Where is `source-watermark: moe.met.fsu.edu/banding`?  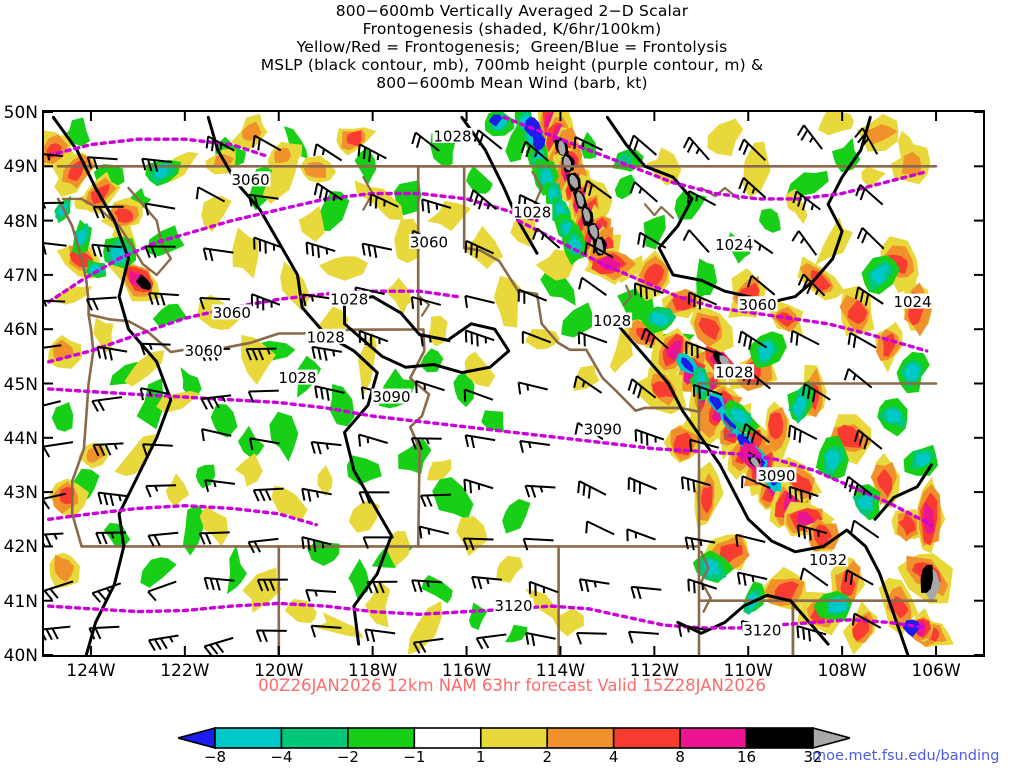 source-watermark: moe.met.fsu.edu/banding is located at coordinates (906, 756).